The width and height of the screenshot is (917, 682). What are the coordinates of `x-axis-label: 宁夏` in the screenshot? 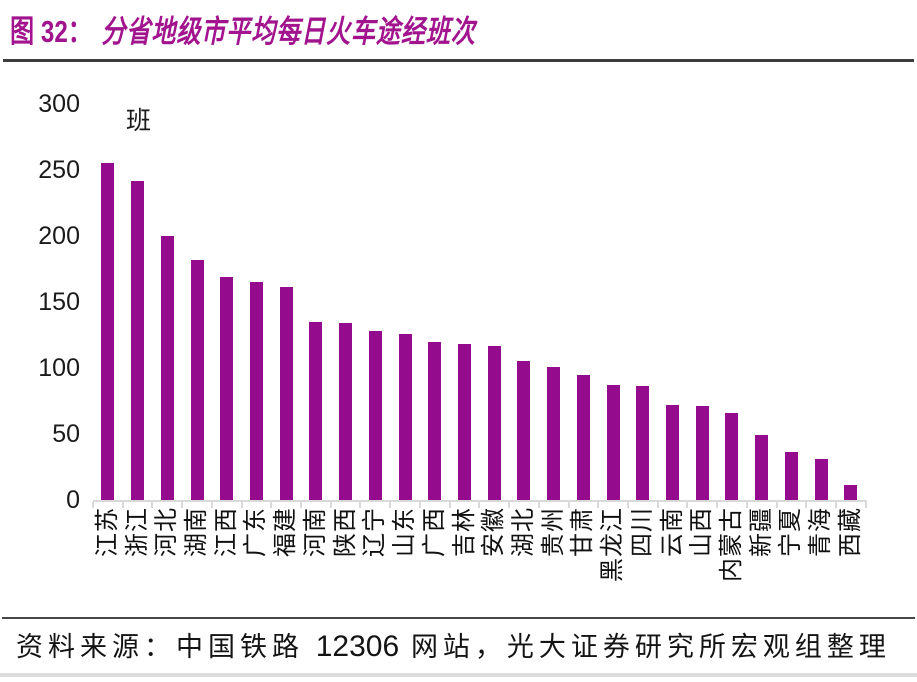 It's located at (791, 532).